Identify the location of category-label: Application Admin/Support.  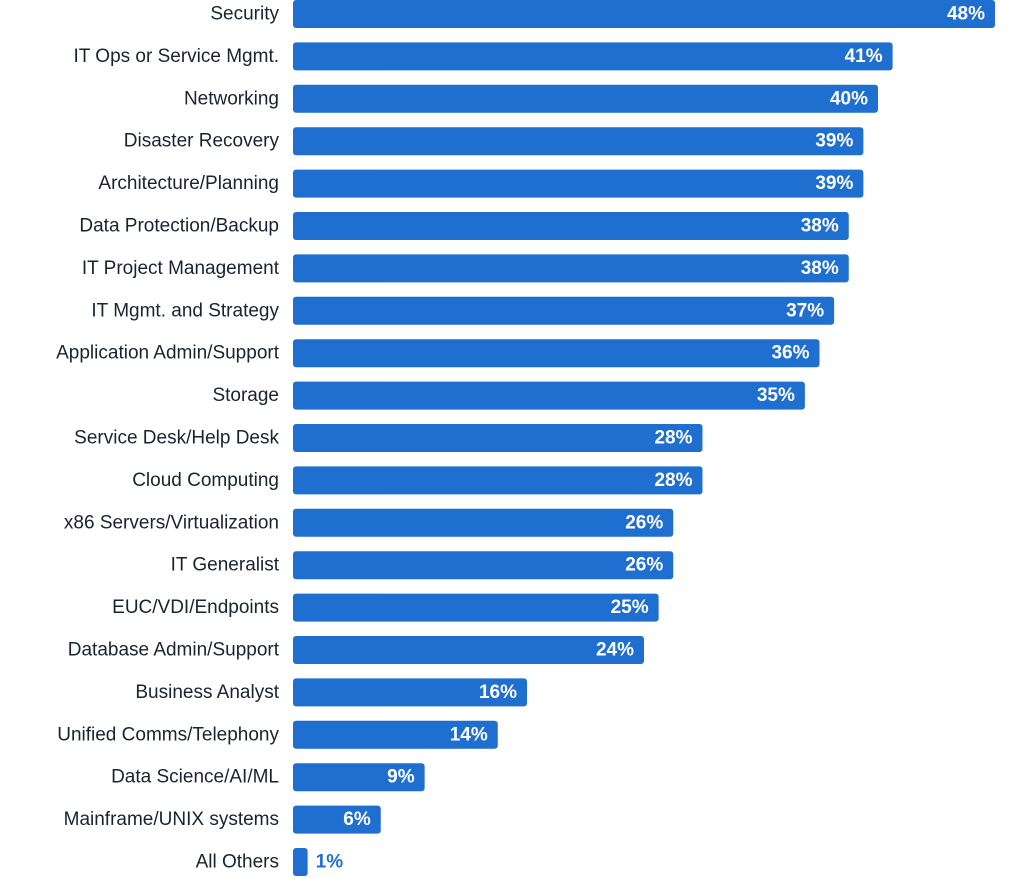
(168, 353).